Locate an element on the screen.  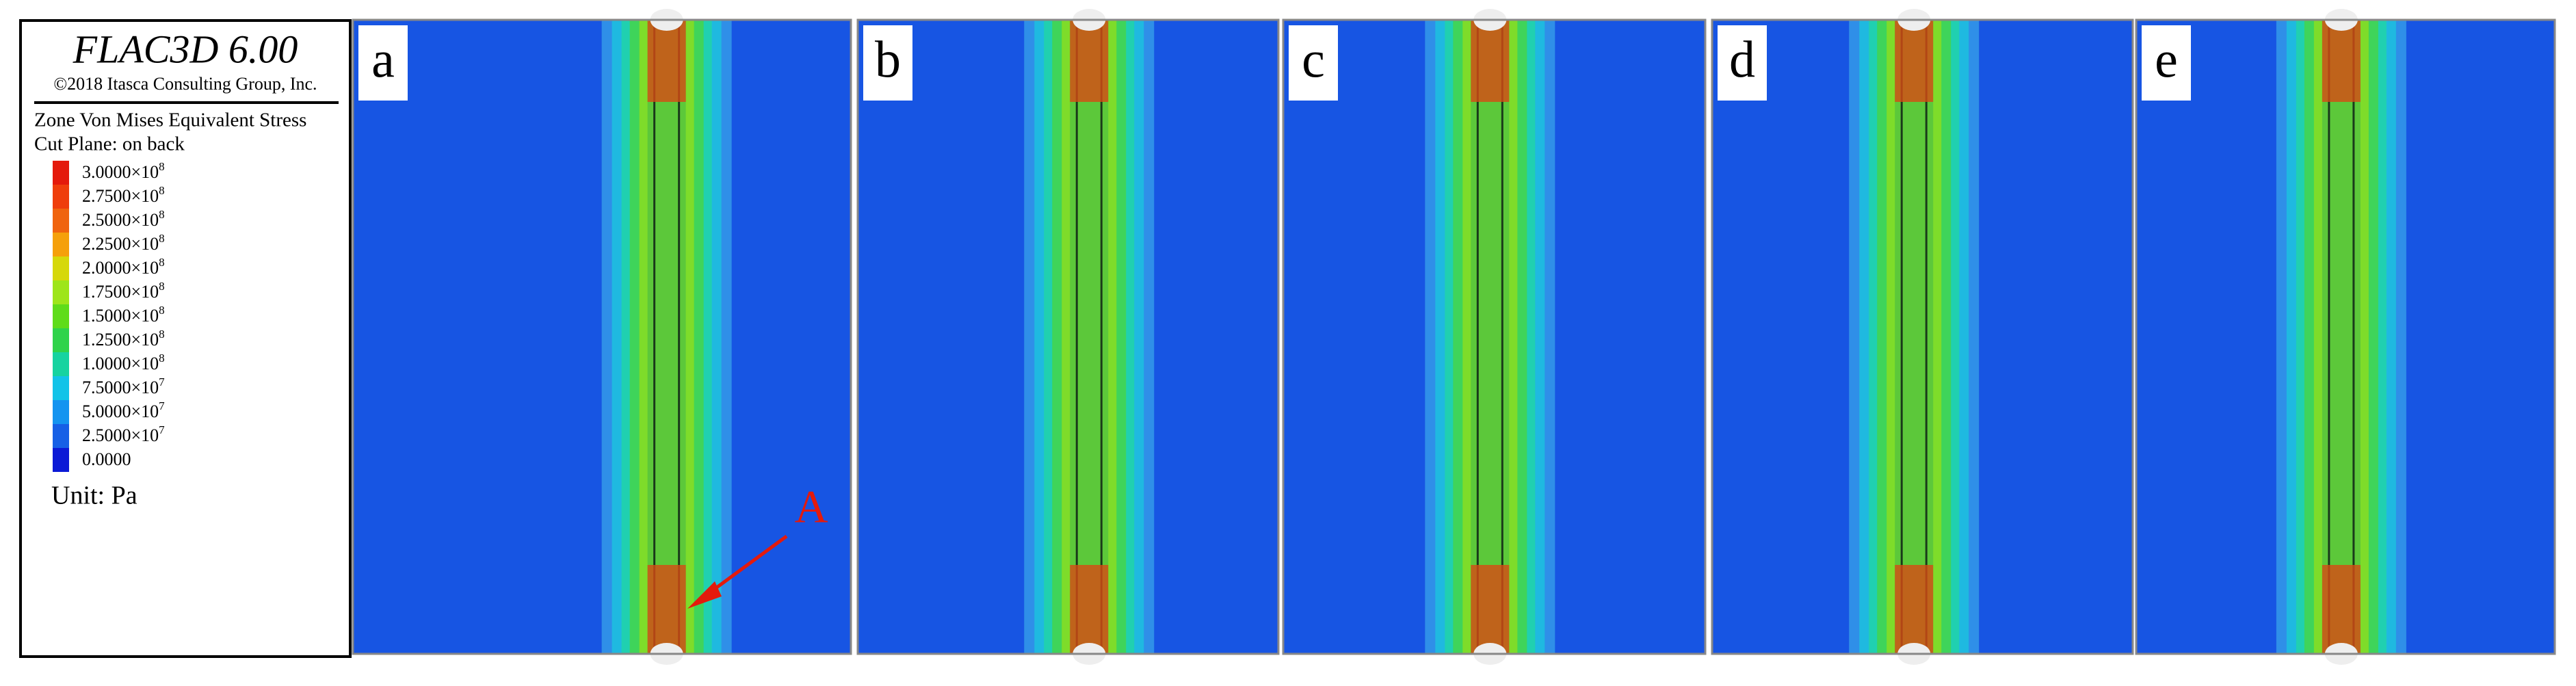
legend-label: 2.5000×10⁷ is located at coordinates (123, 434).